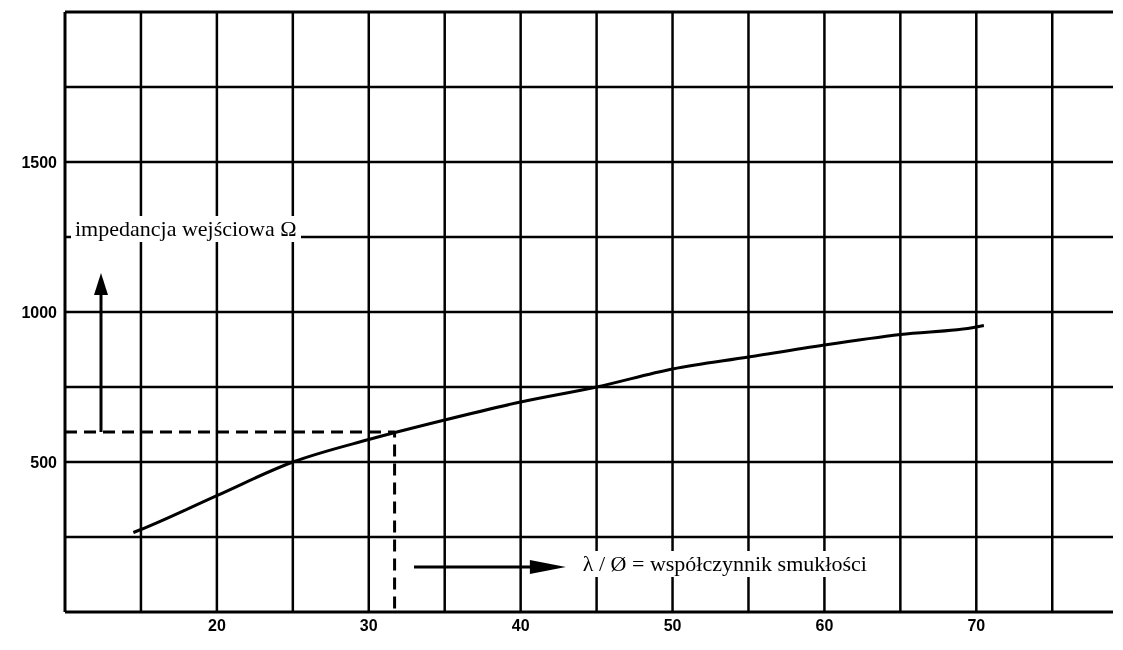 Image resolution: width=1123 pixels, height=650 pixels. Describe the element at coordinates (39, 312) in the screenshot. I see `y-tick-label: 1000` at that location.